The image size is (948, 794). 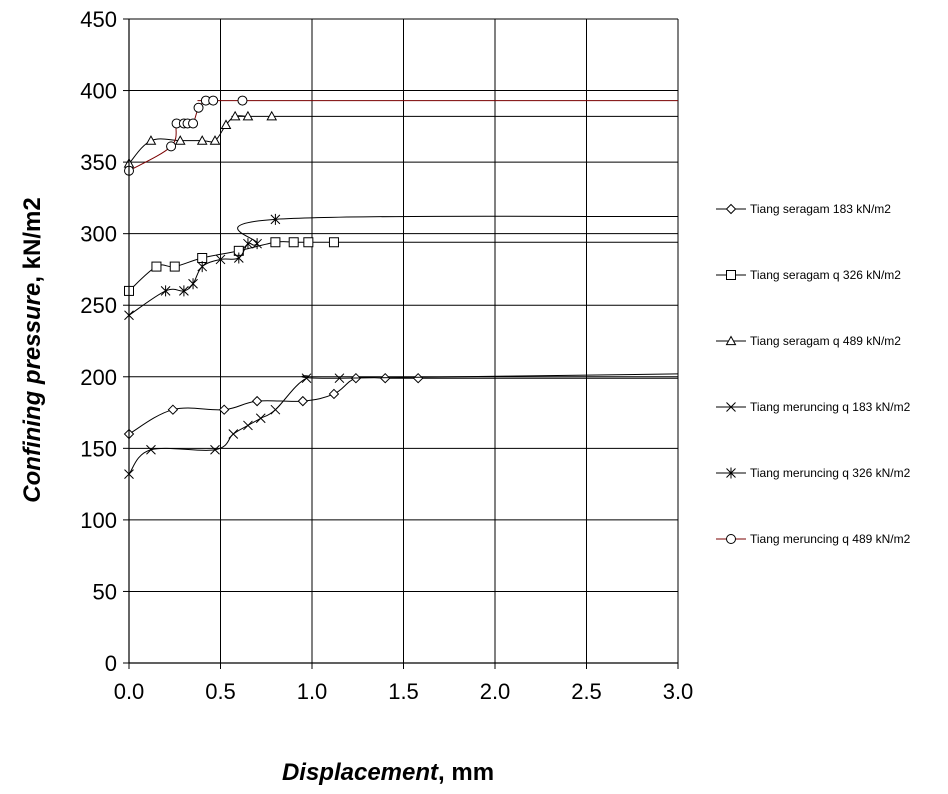 What do you see at coordinates (98, 91) in the screenshot?
I see `y-tick-label: 400` at bounding box center [98, 91].